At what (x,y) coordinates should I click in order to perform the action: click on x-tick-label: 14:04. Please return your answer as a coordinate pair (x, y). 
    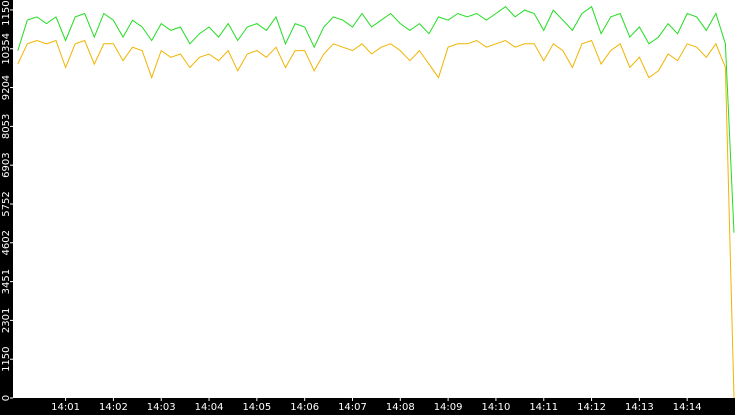
    Looking at the image, I should click on (209, 407).